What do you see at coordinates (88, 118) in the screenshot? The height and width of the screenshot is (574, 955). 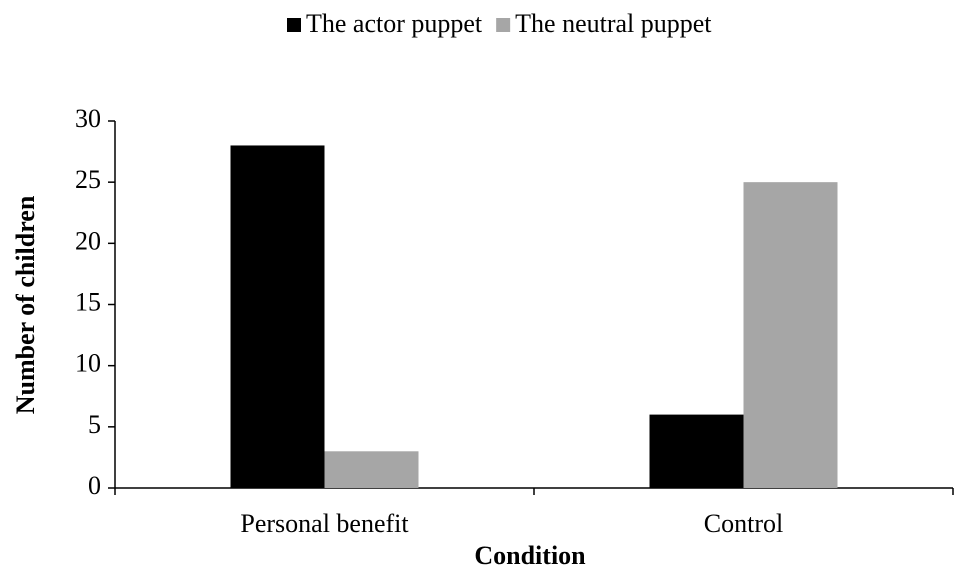 I see `y-tick-label: 30` at bounding box center [88, 118].